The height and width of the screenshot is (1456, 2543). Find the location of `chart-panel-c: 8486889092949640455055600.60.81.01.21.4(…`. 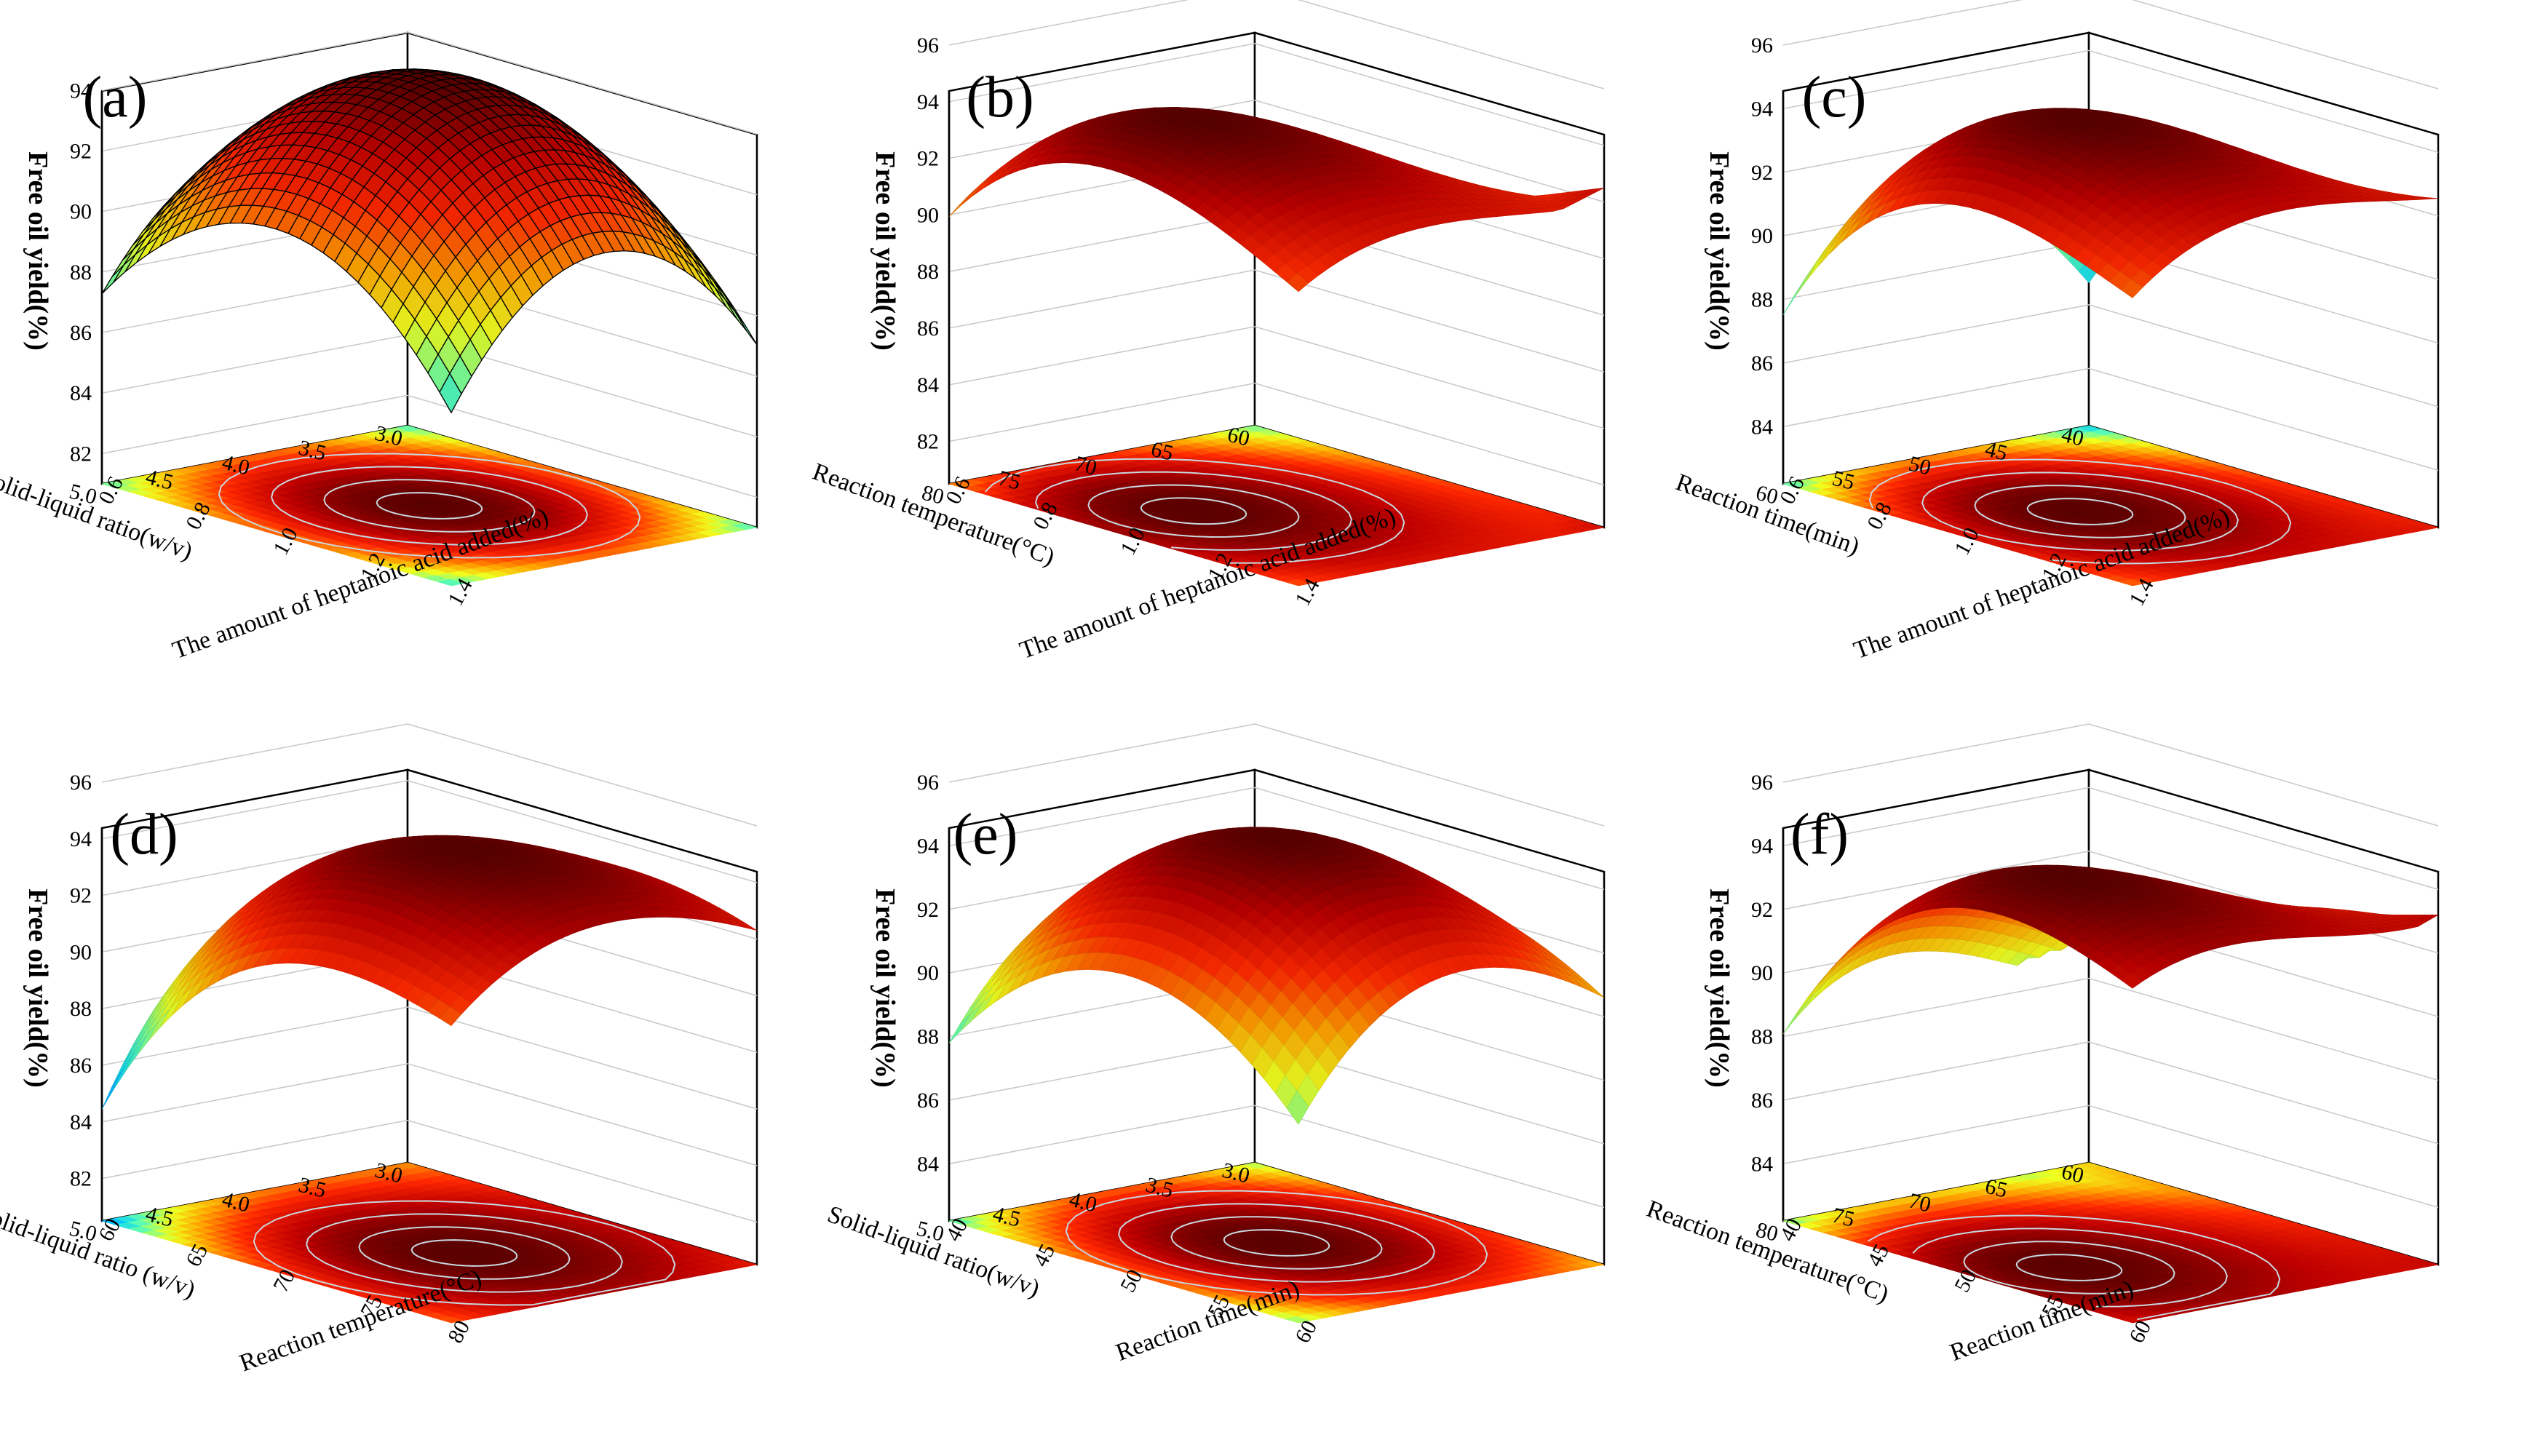

chart-panel-c: 8486889092949640455055600.60.81.01.21.4(… is located at coordinates (2056, 332).